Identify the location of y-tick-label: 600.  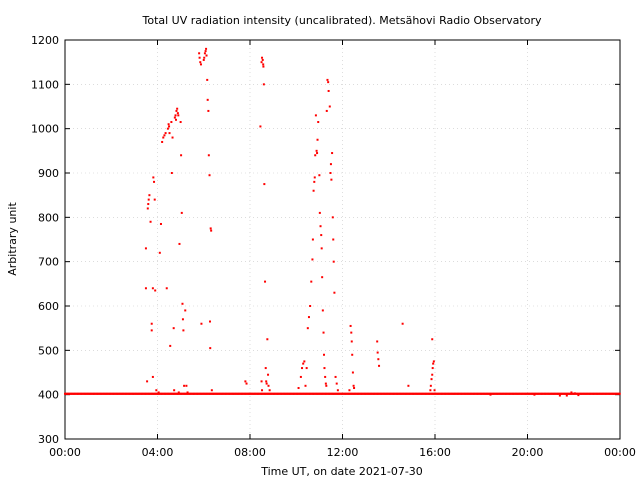
(48, 306).